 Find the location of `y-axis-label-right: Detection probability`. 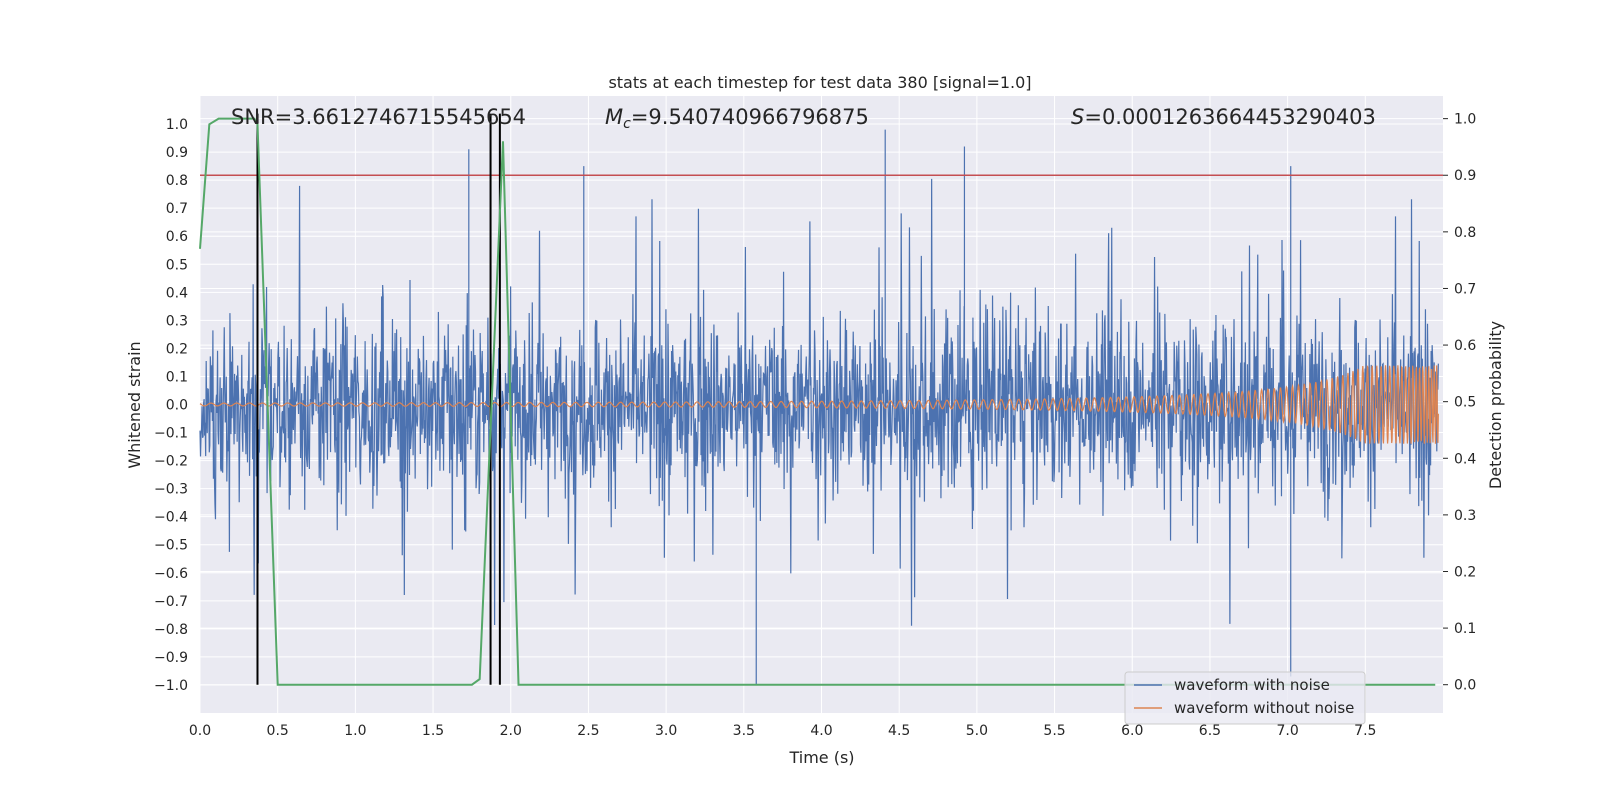

y-axis-label-right: Detection probability is located at coordinates (1495, 405).